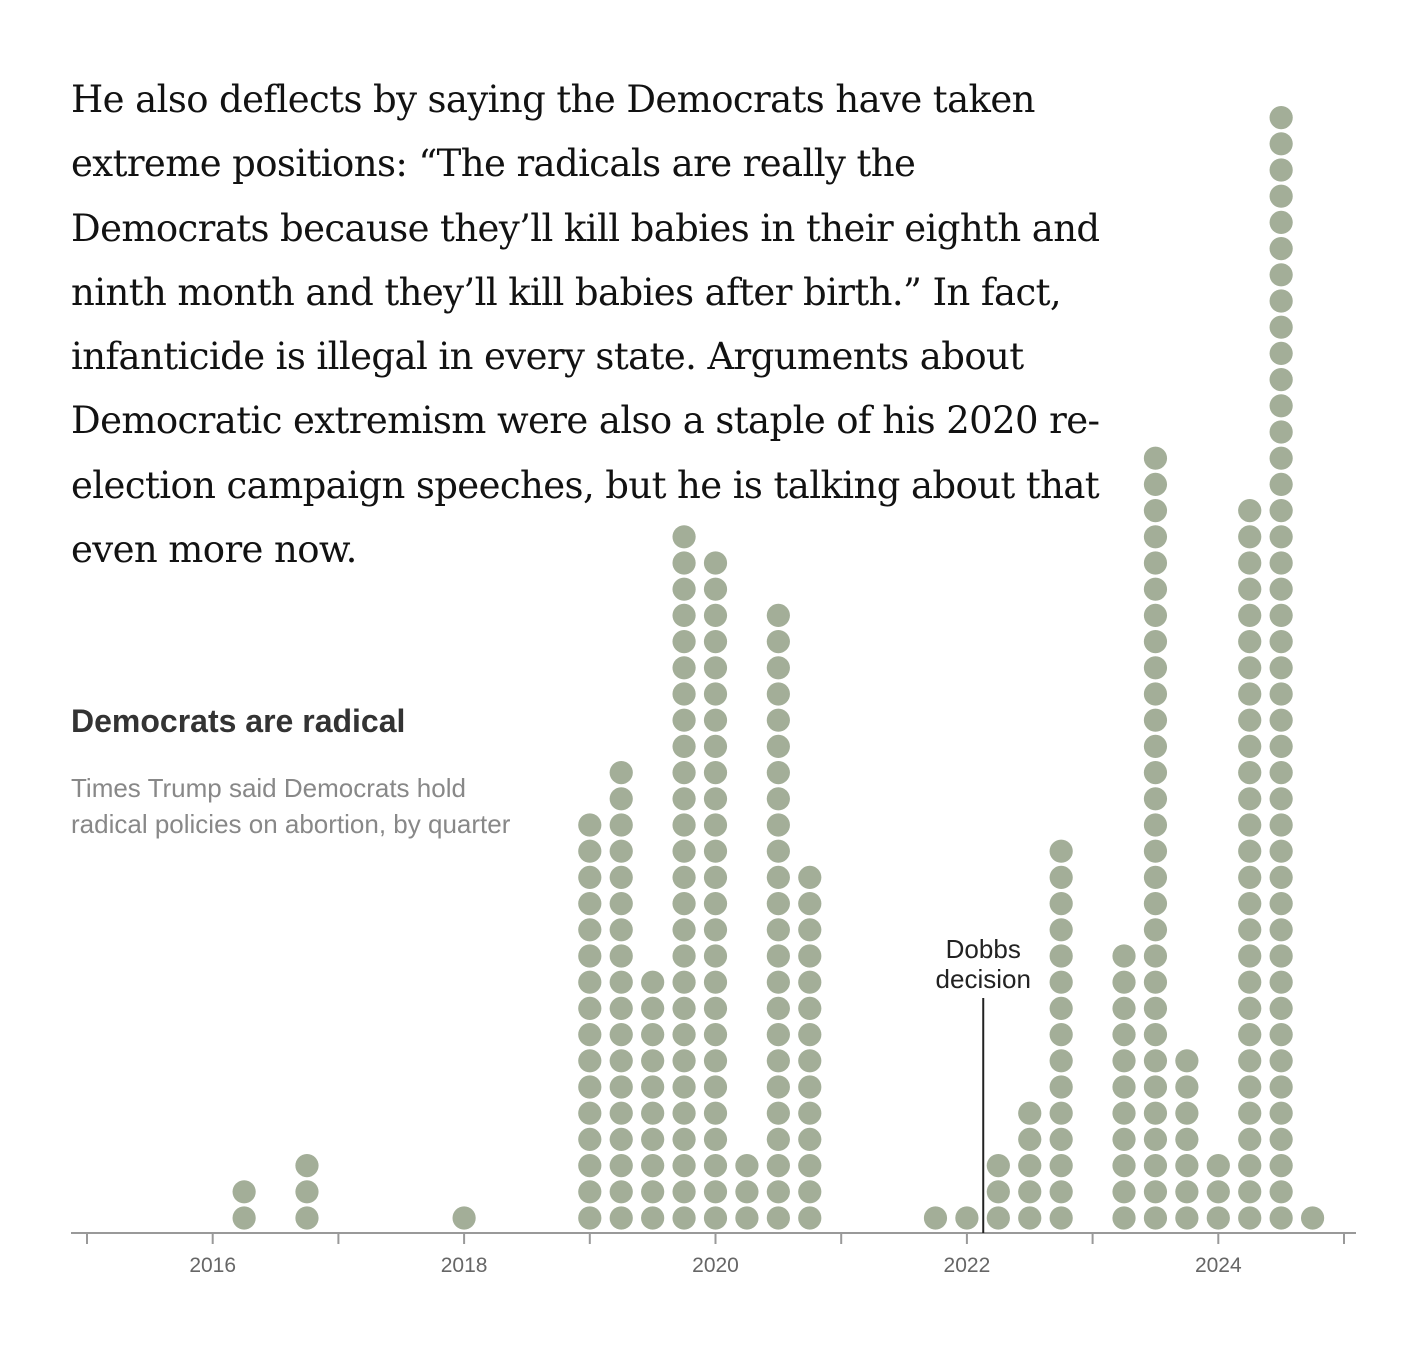 The height and width of the screenshot is (1345, 1420). What do you see at coordinates (464, 1265) in the screenshot?
I see `x-tick-label: 2018` at bounding box center [464, 1265].